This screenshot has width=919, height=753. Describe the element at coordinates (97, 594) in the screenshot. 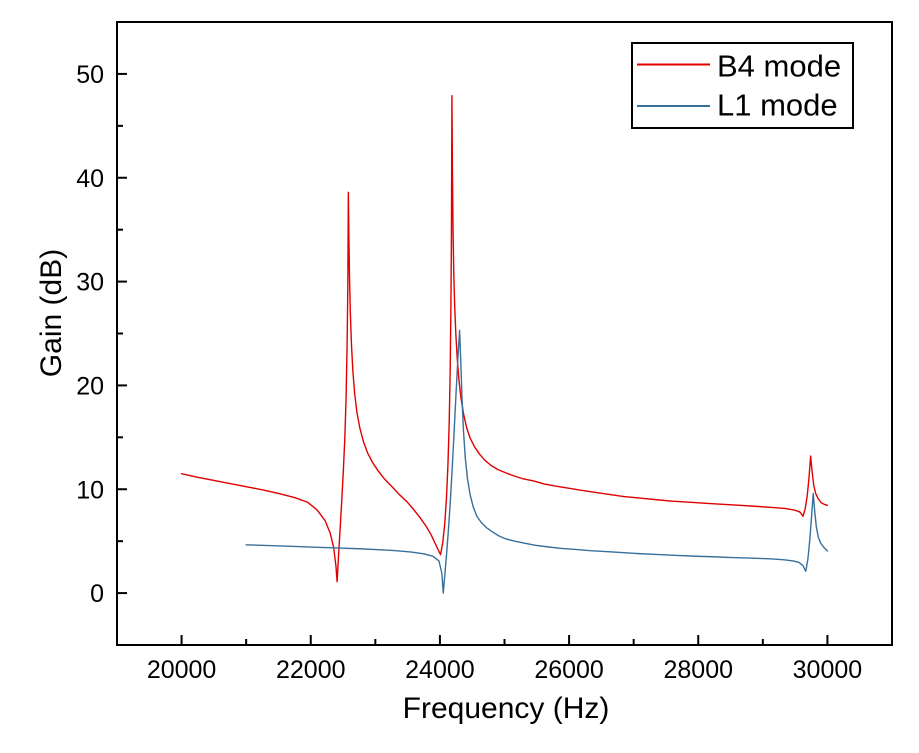

I see `y-tick-label-0: 0` at that location.